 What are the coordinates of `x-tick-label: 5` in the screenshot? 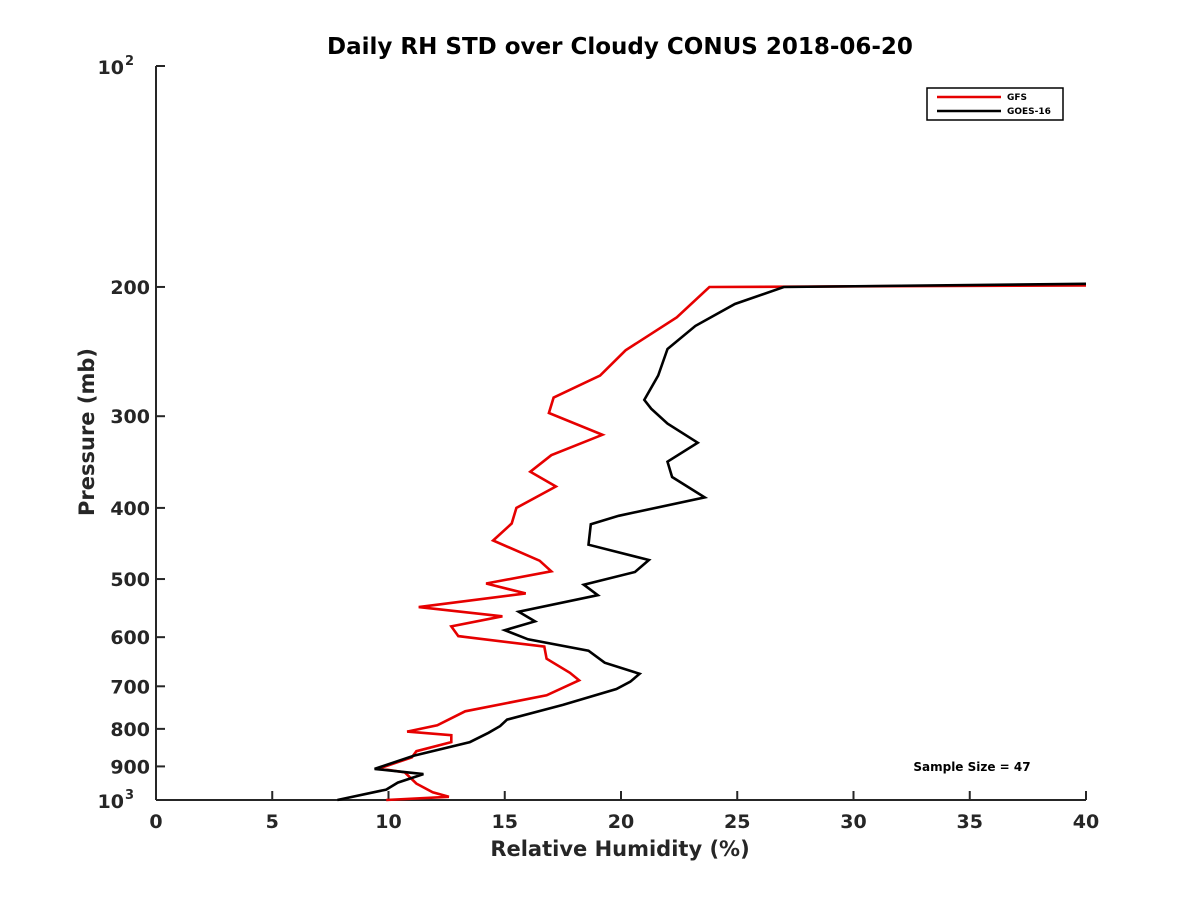 It's located at (272, 822).